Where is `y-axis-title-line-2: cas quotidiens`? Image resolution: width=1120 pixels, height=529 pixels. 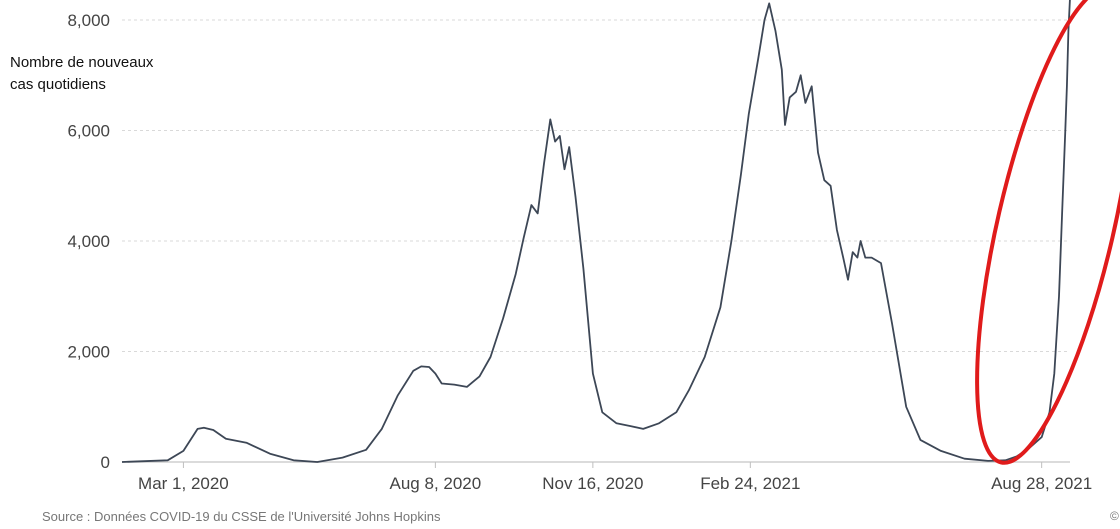 y-axis-title-line-2: cas quotidiens is located at coordinates (58, 84).